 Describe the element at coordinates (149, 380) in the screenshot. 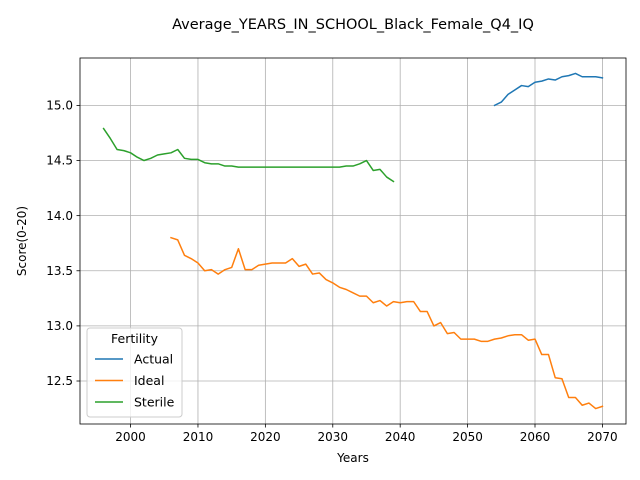

I see `legend-label-ideal: Ideal` at that location.